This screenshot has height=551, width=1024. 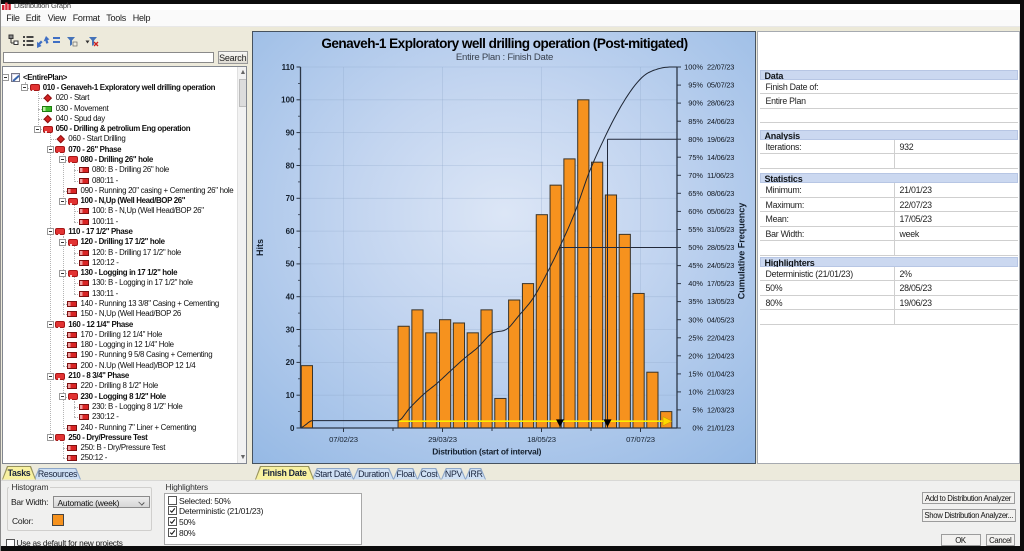 I want to click on svg-text: 15%, so click(x=695, y=374).